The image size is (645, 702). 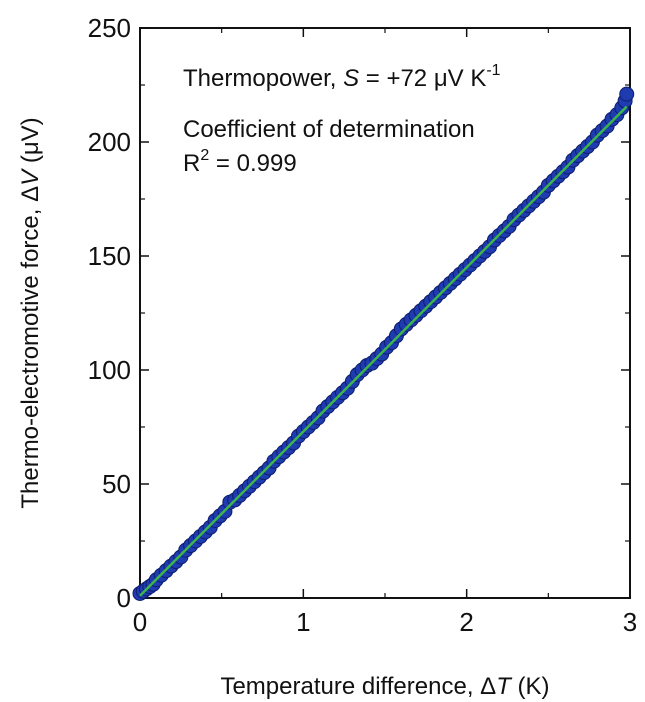 What do you see at coordinates (384, 686) in the screenshot?
I see `x-axis-label: Temperature difference, ΔT (K)` at bounding box center [384, 686].